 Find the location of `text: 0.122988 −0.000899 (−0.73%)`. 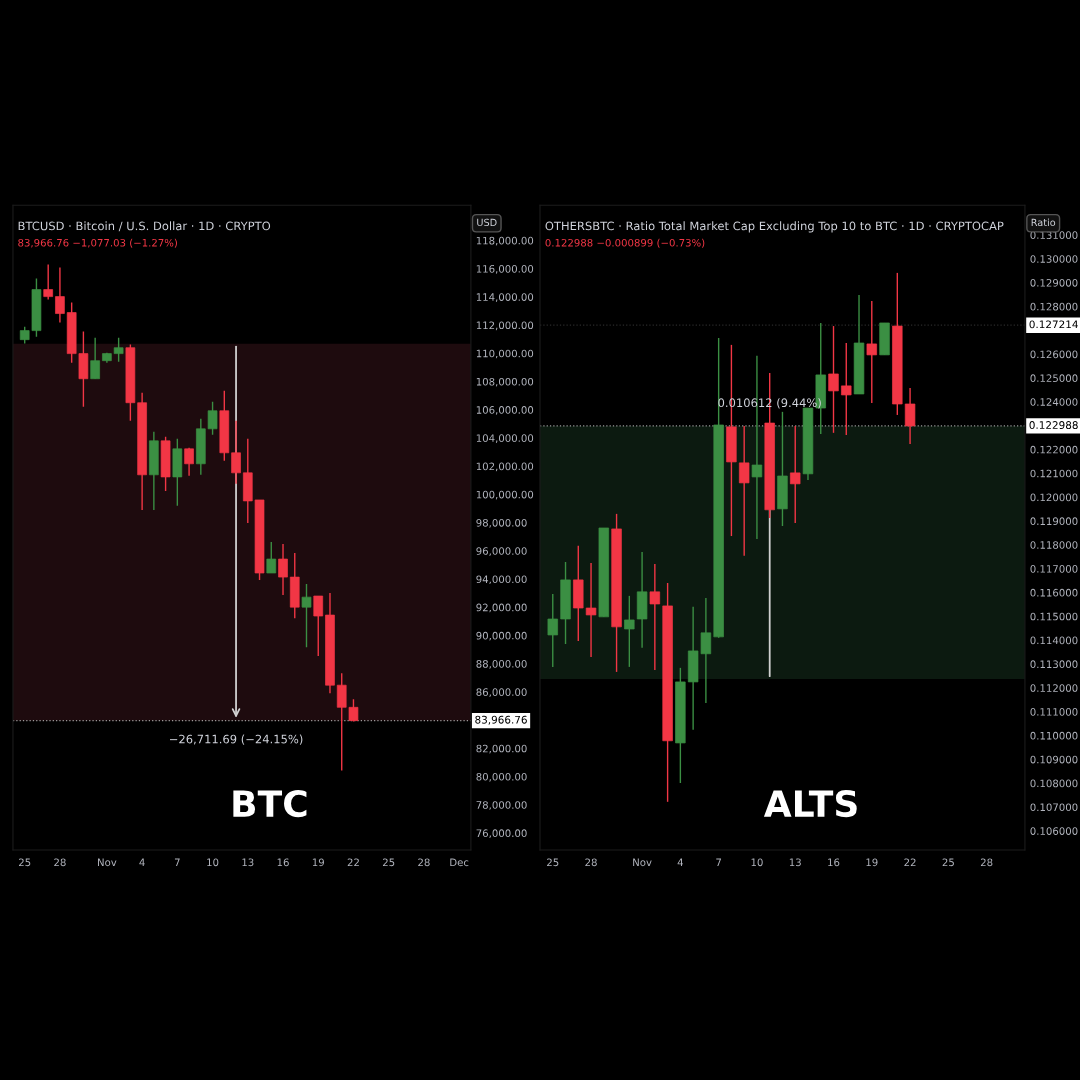

text: 0.122988 −0.000899 (−0.73%) is located at coordinates (625, 243).